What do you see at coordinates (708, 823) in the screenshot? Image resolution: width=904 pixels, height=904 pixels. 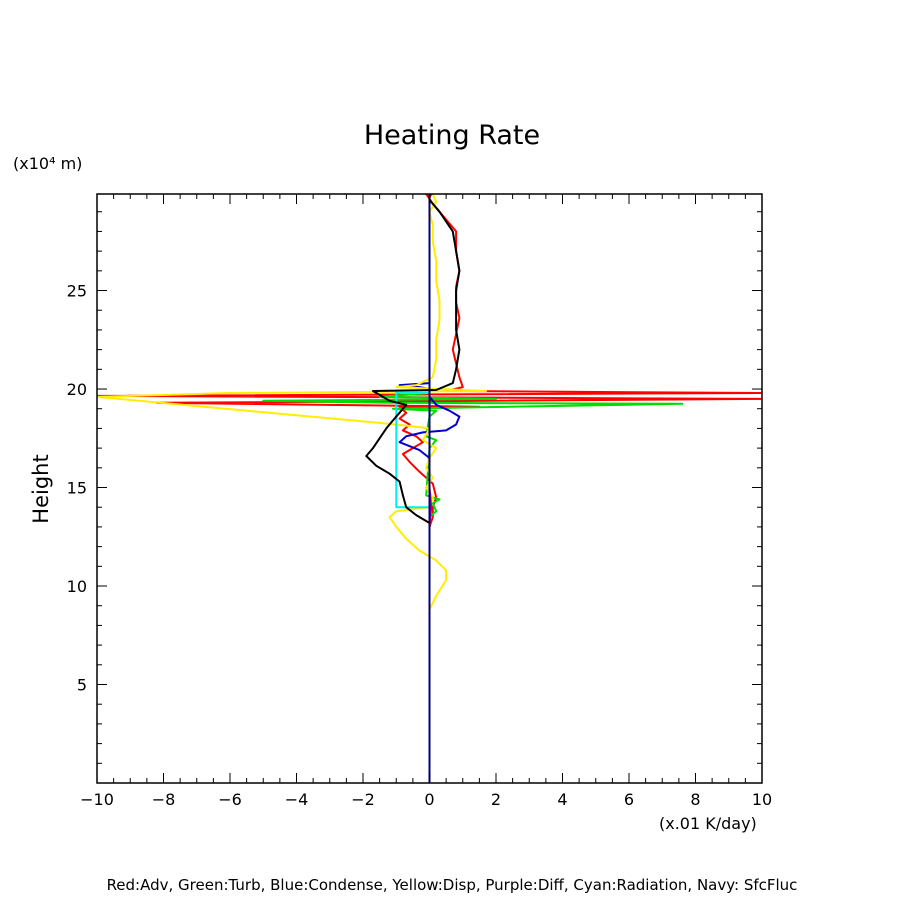 I see `x-axis-unit: (x.01 K/day)` at bounding box center [708, 823].